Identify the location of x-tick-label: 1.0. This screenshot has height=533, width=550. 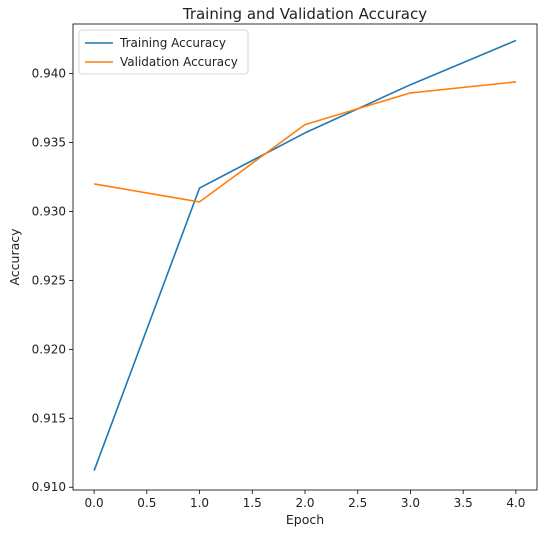
(199, 503).